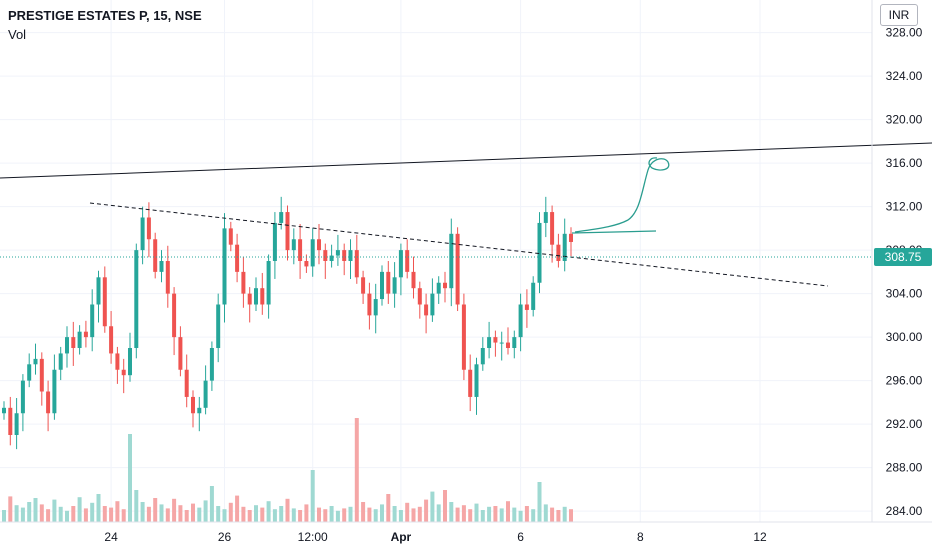  What do you see at coordinates (313, 537) in the screenshot?
I see `time-tick-label: 12:00` at bounding box center [313, 537].